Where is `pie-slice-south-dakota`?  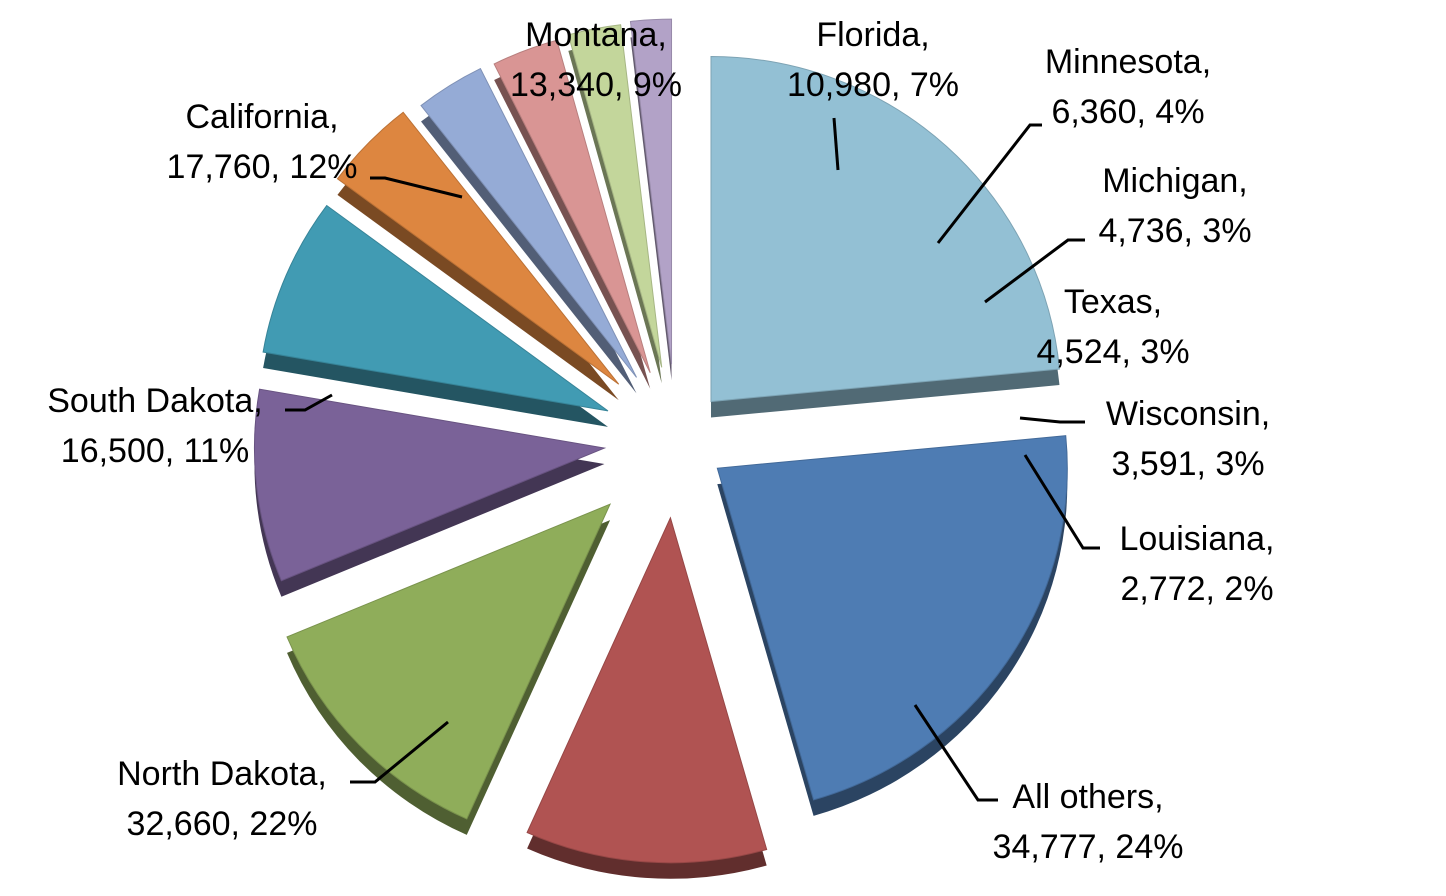 pie-slice-south-dakota is located at coordinates (647, 690).